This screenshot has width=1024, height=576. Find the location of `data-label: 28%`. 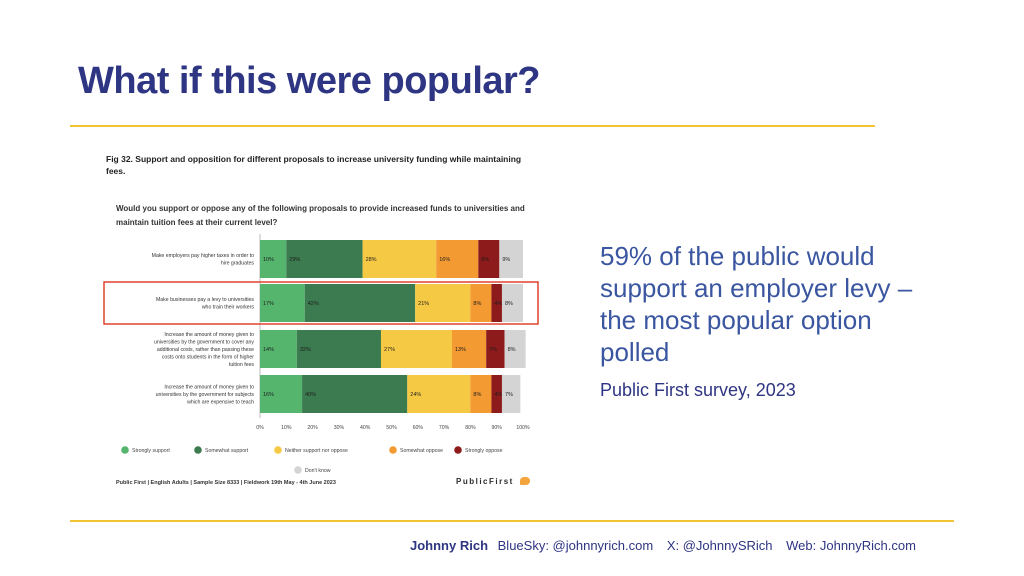

data-label: 28% is located at coordinates (371, 260).